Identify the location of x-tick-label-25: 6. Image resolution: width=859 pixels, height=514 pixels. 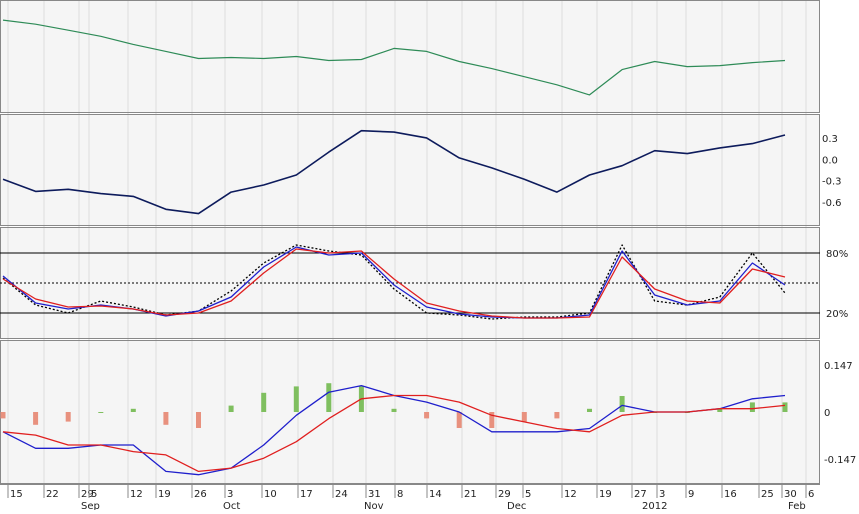
(811, 494).